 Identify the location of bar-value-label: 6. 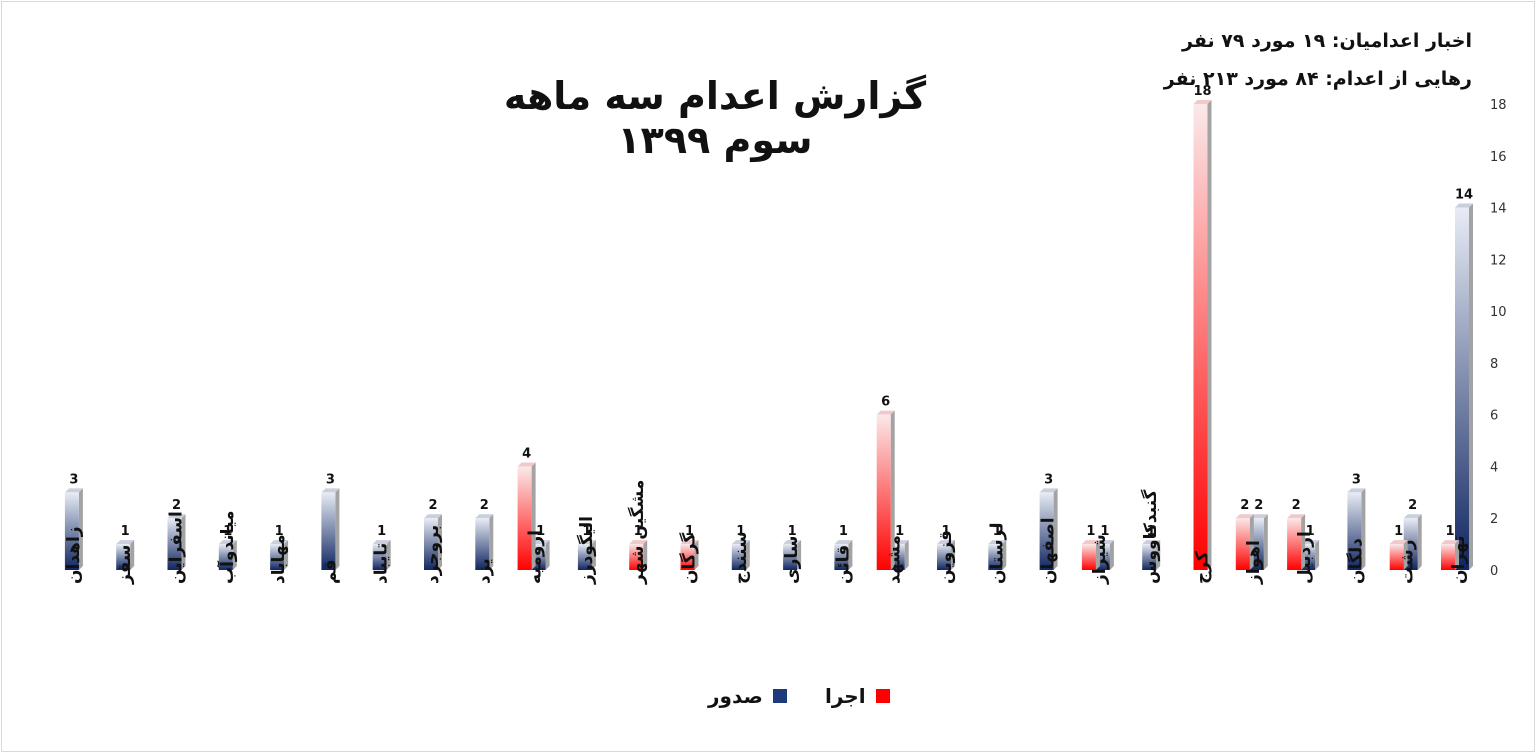
(885, 402).